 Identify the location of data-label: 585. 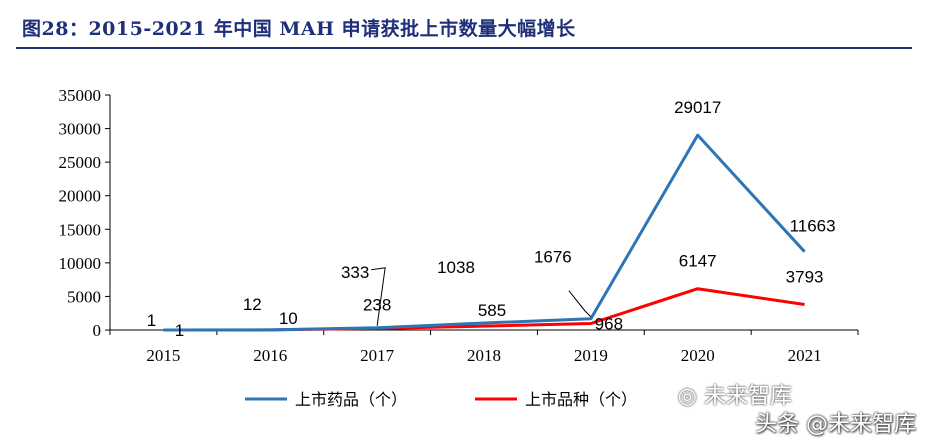
(492, 310).